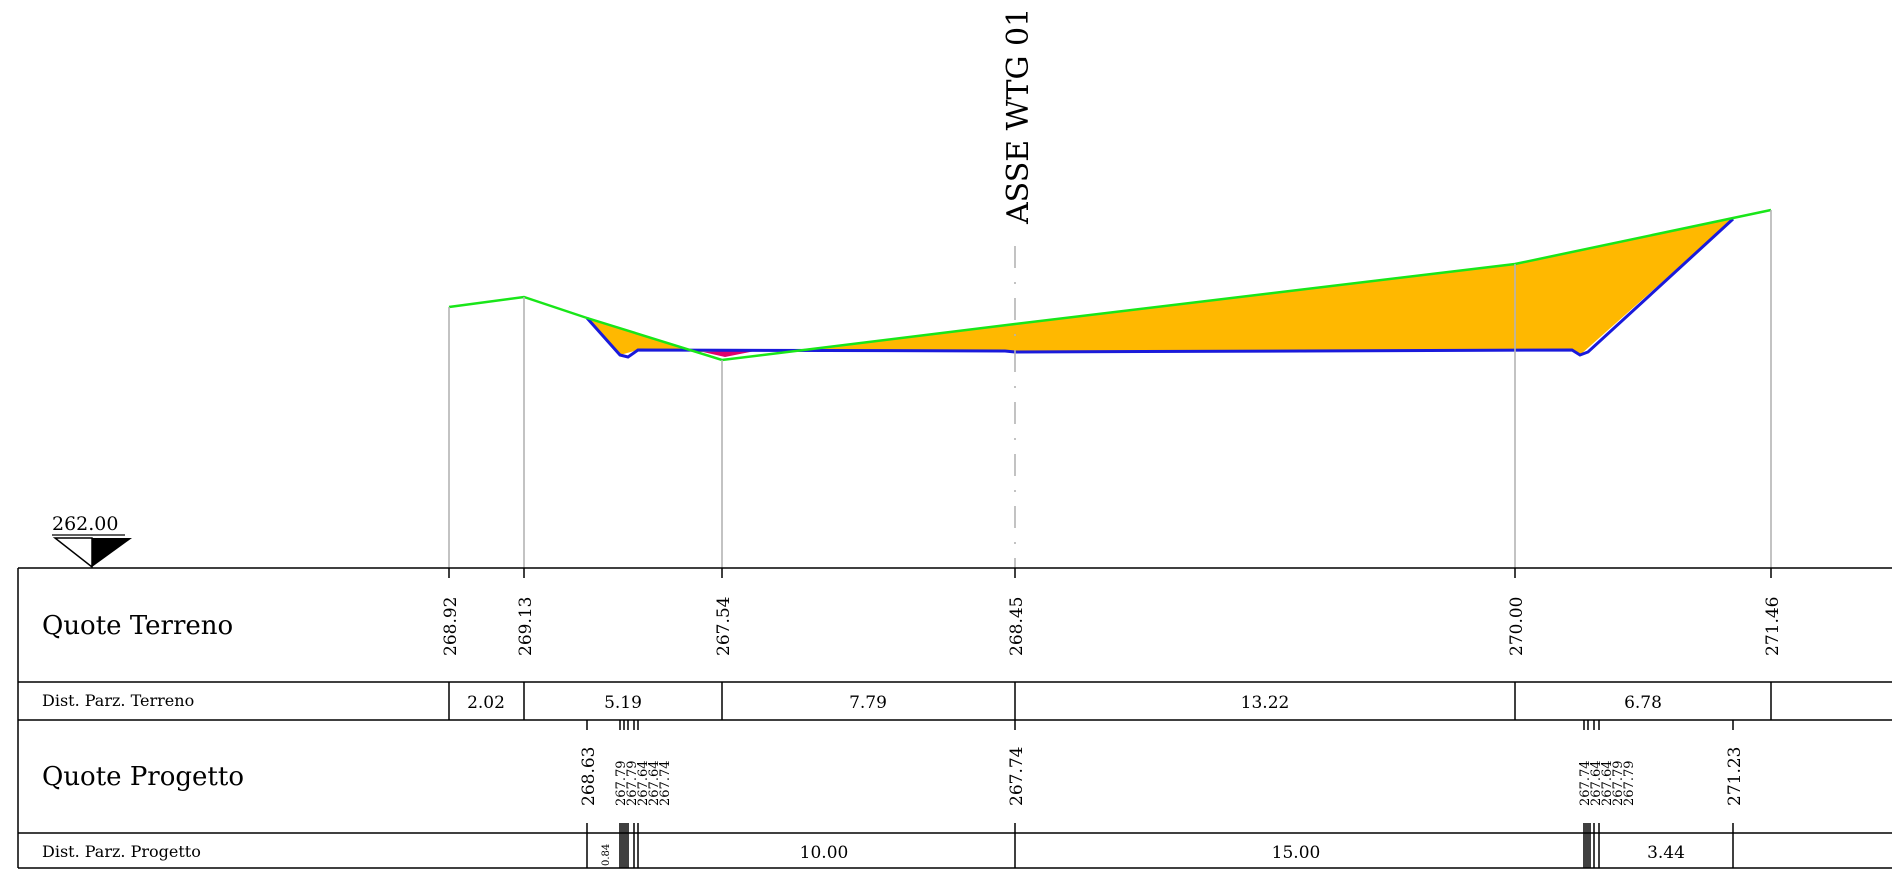  Describe the element at coordinates (72, 553) in the screenshot. I see `datum-triangle-left` at that location.